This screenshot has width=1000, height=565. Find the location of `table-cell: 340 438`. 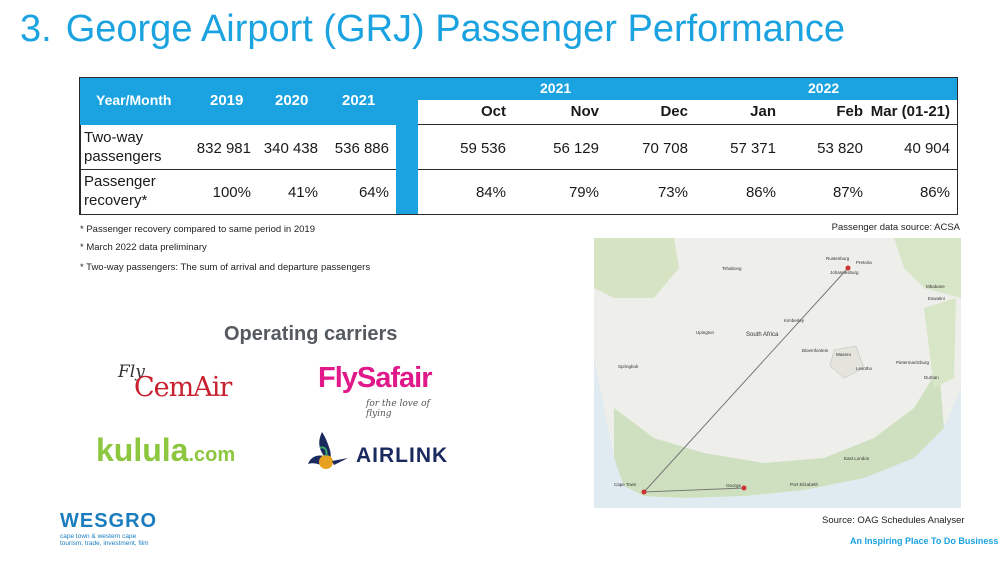

table-cell: 340 438 is located at coordinates (290, 148).